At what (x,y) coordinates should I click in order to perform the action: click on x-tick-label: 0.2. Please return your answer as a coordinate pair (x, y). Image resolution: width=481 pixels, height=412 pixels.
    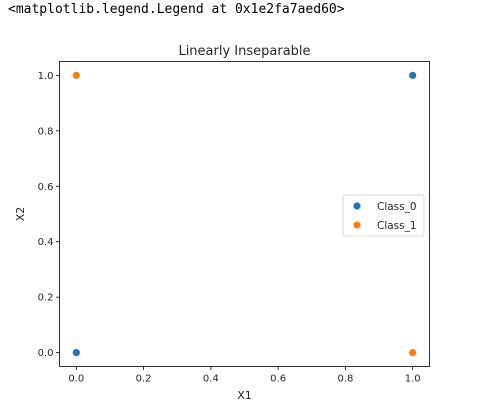
    Looking at the image, I should click on (144, 379).